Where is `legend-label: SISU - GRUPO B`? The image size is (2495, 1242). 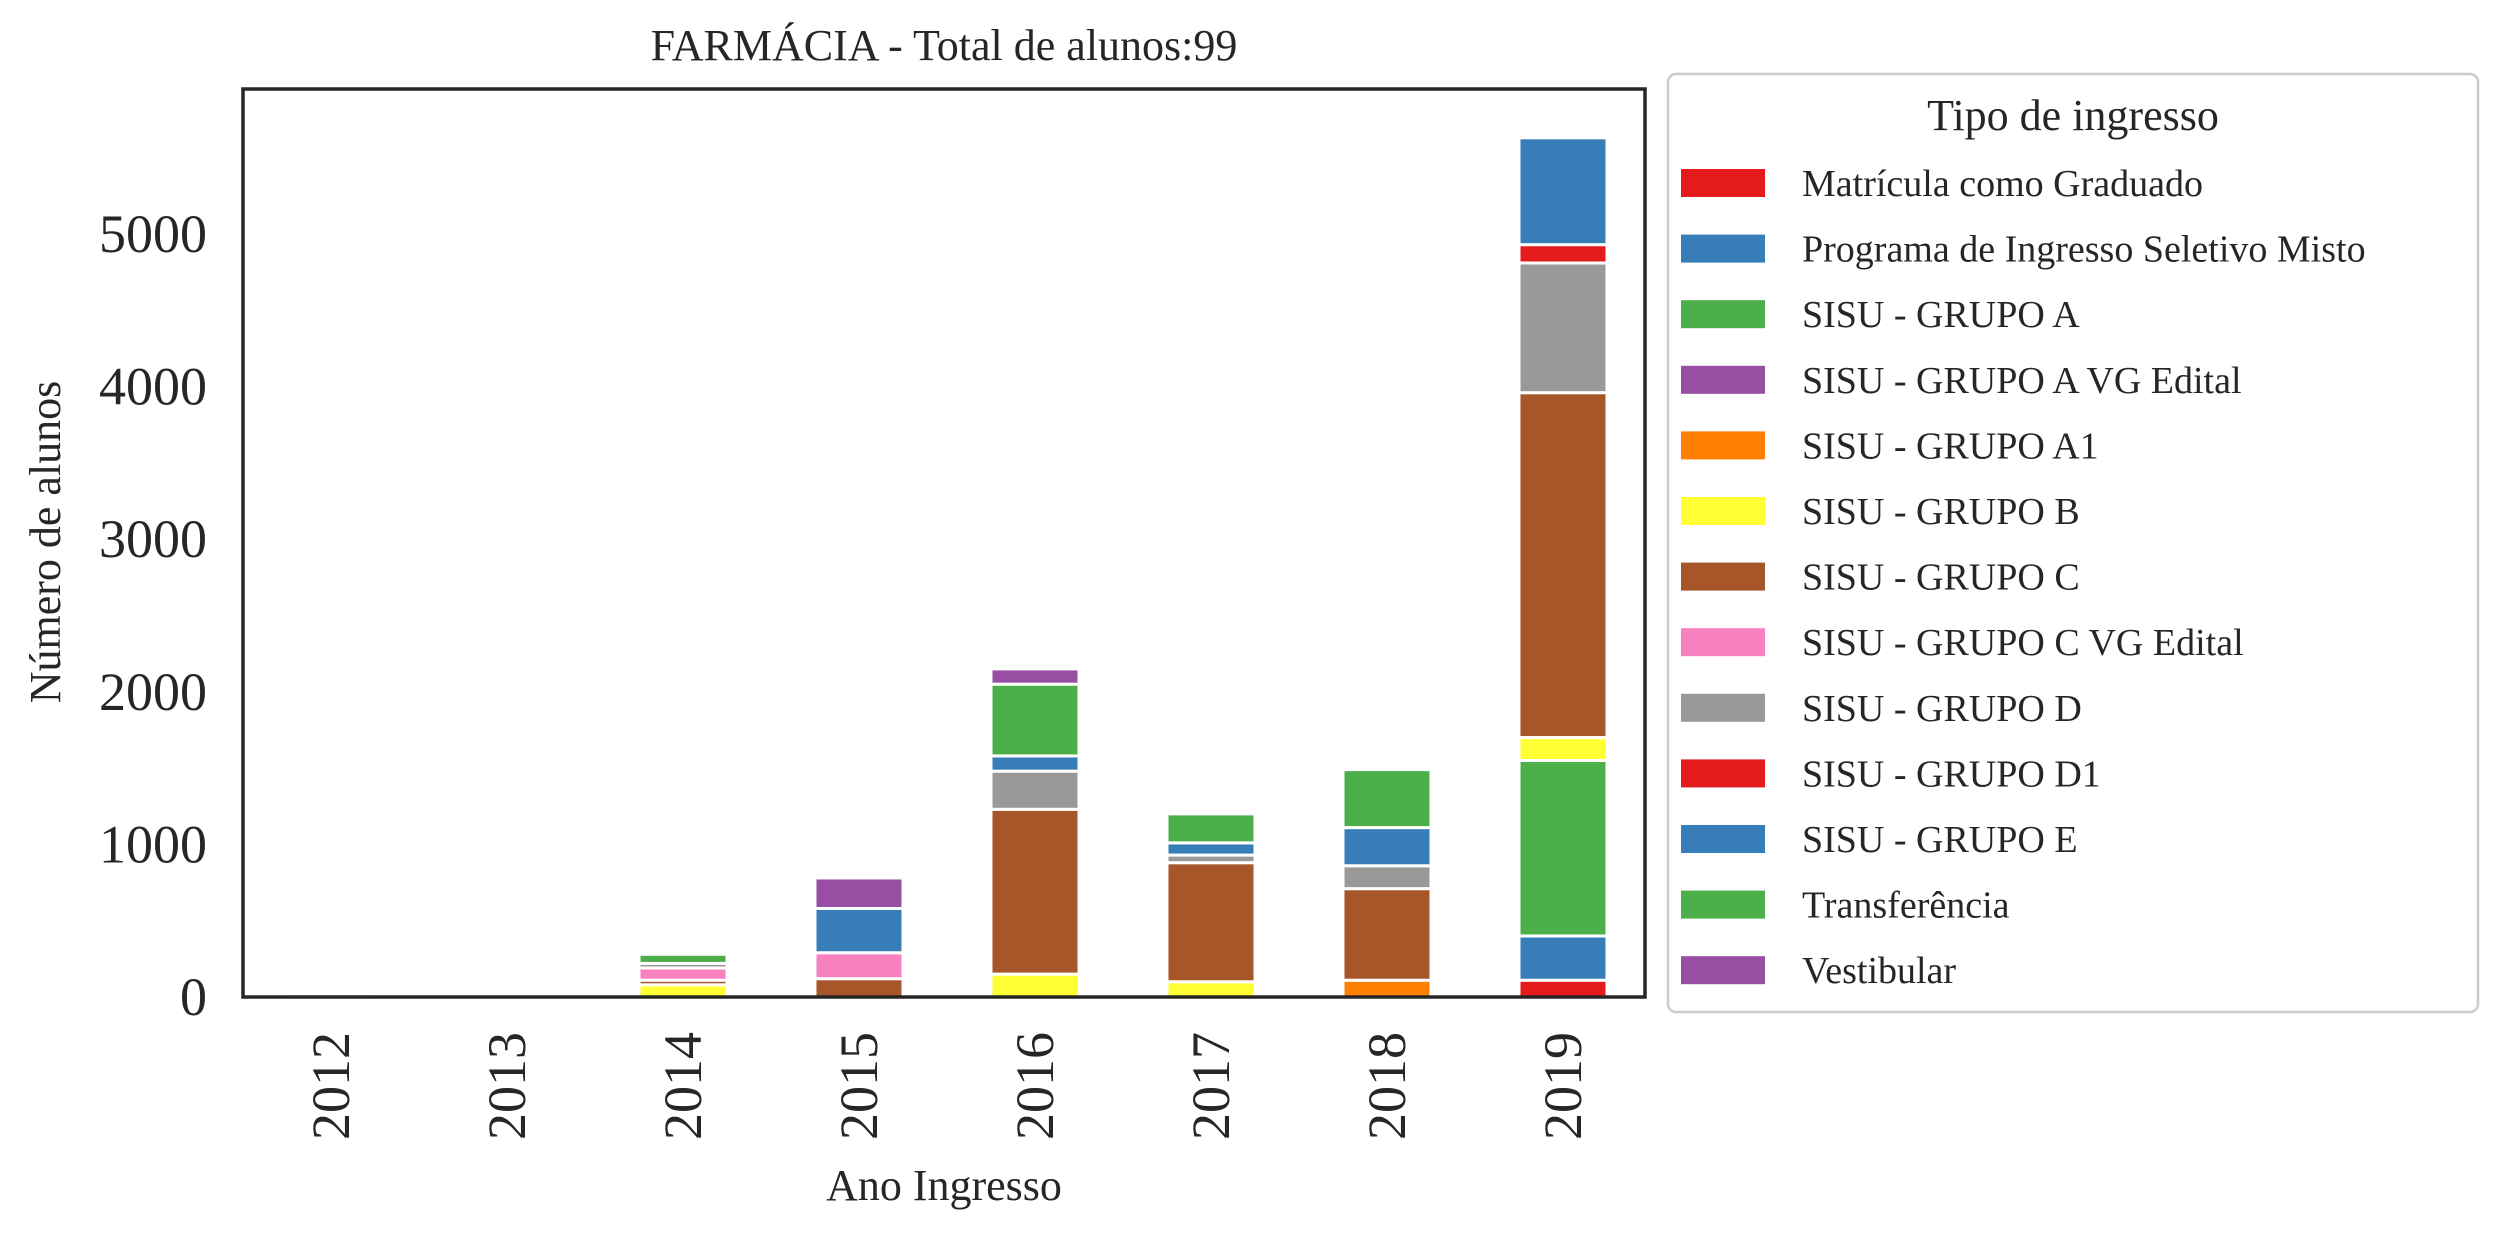
legend-label: SISU - GRUPO B is located at coordinates (1941, 512).